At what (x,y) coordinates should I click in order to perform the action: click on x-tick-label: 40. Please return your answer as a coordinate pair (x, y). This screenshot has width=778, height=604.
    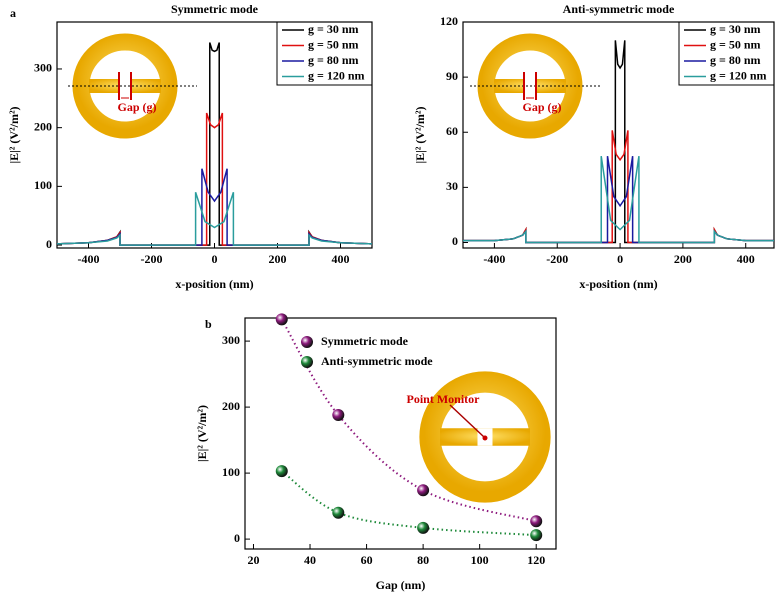
    Looking at the image, I should click on (310, 560).